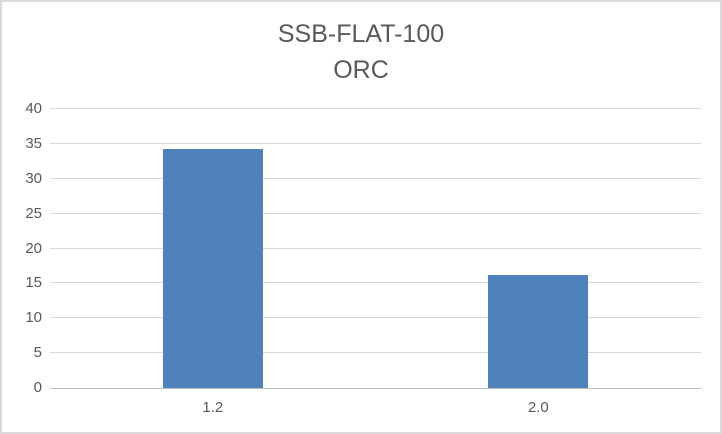 This screenshot has width=722, height=434. What do you see at coordinates (361, 70) in the screenshot?
I see `chart-subtitle: ORC` at bounding box center [361, 70].